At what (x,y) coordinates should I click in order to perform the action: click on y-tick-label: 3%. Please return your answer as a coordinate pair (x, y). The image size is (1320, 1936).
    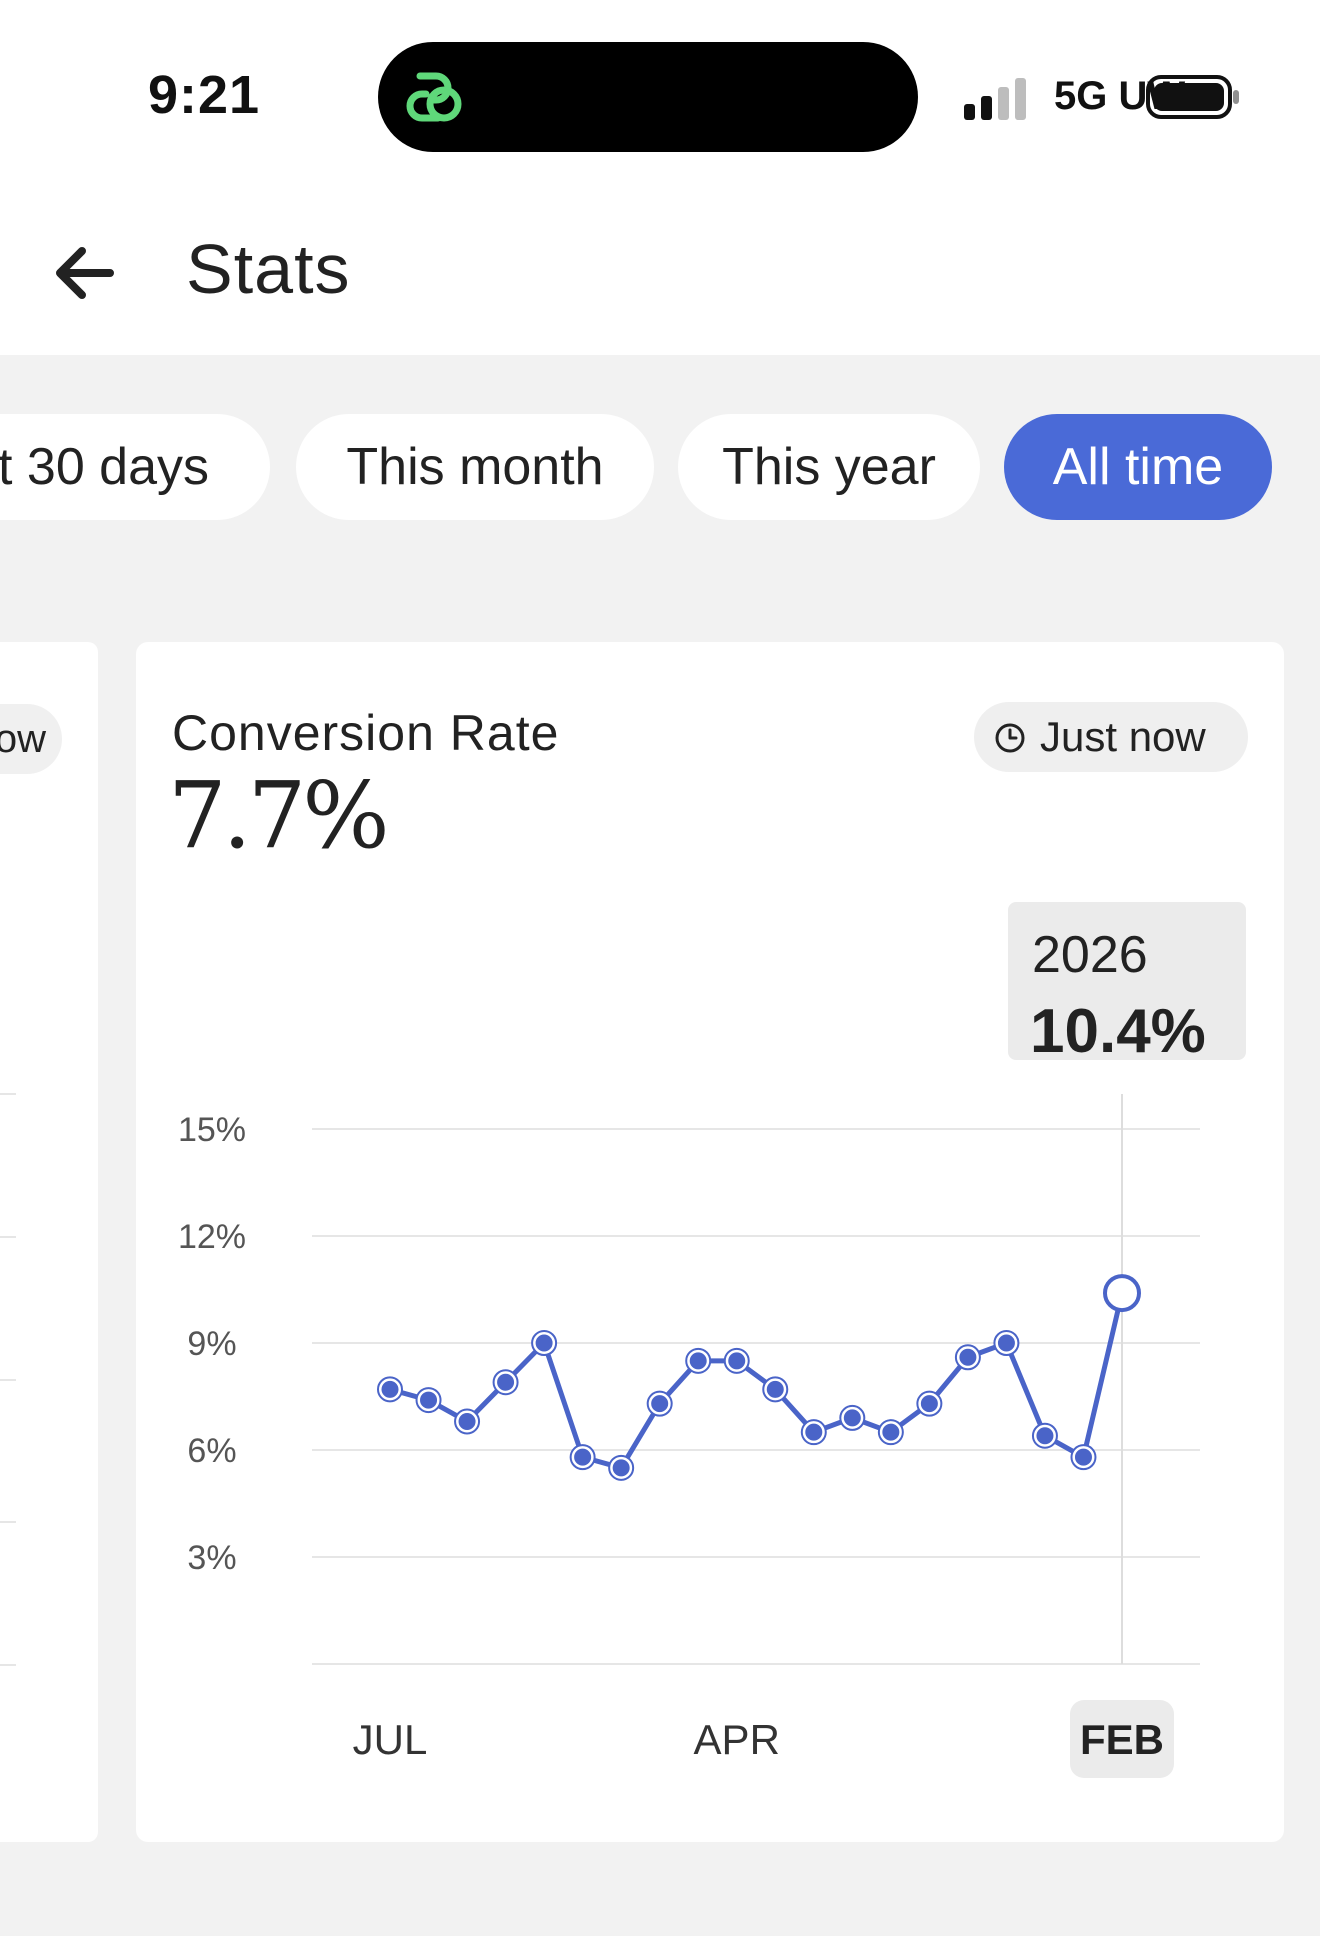
    Looking at the image, I should click on (211, 1558).